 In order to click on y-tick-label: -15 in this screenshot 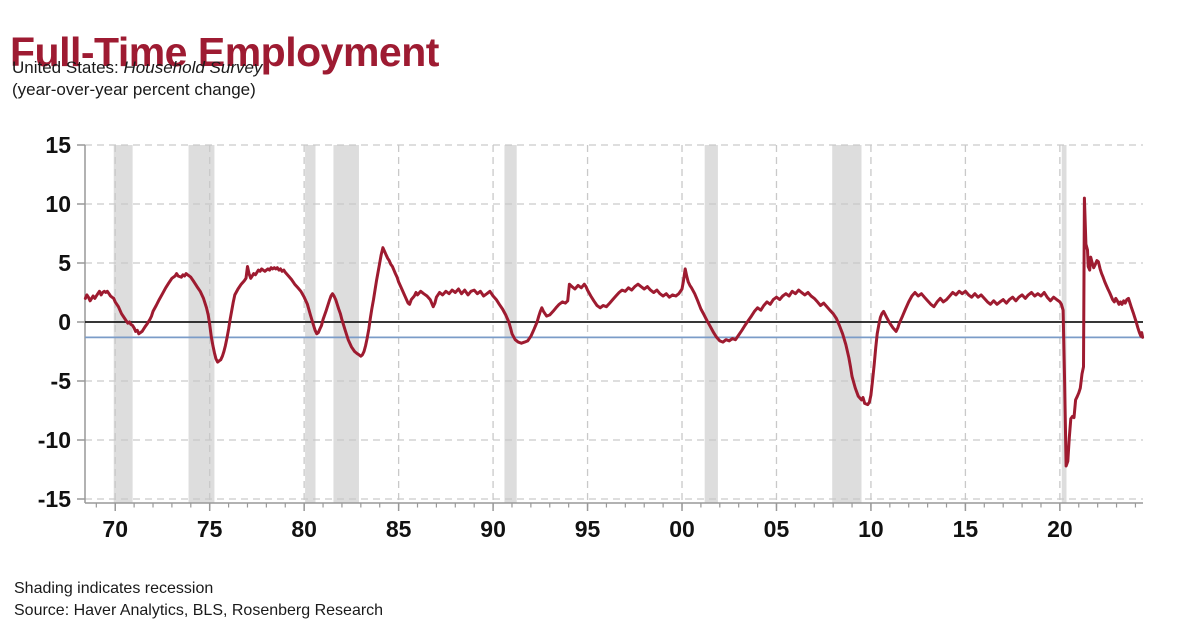, I will do `click(54, 499)`.